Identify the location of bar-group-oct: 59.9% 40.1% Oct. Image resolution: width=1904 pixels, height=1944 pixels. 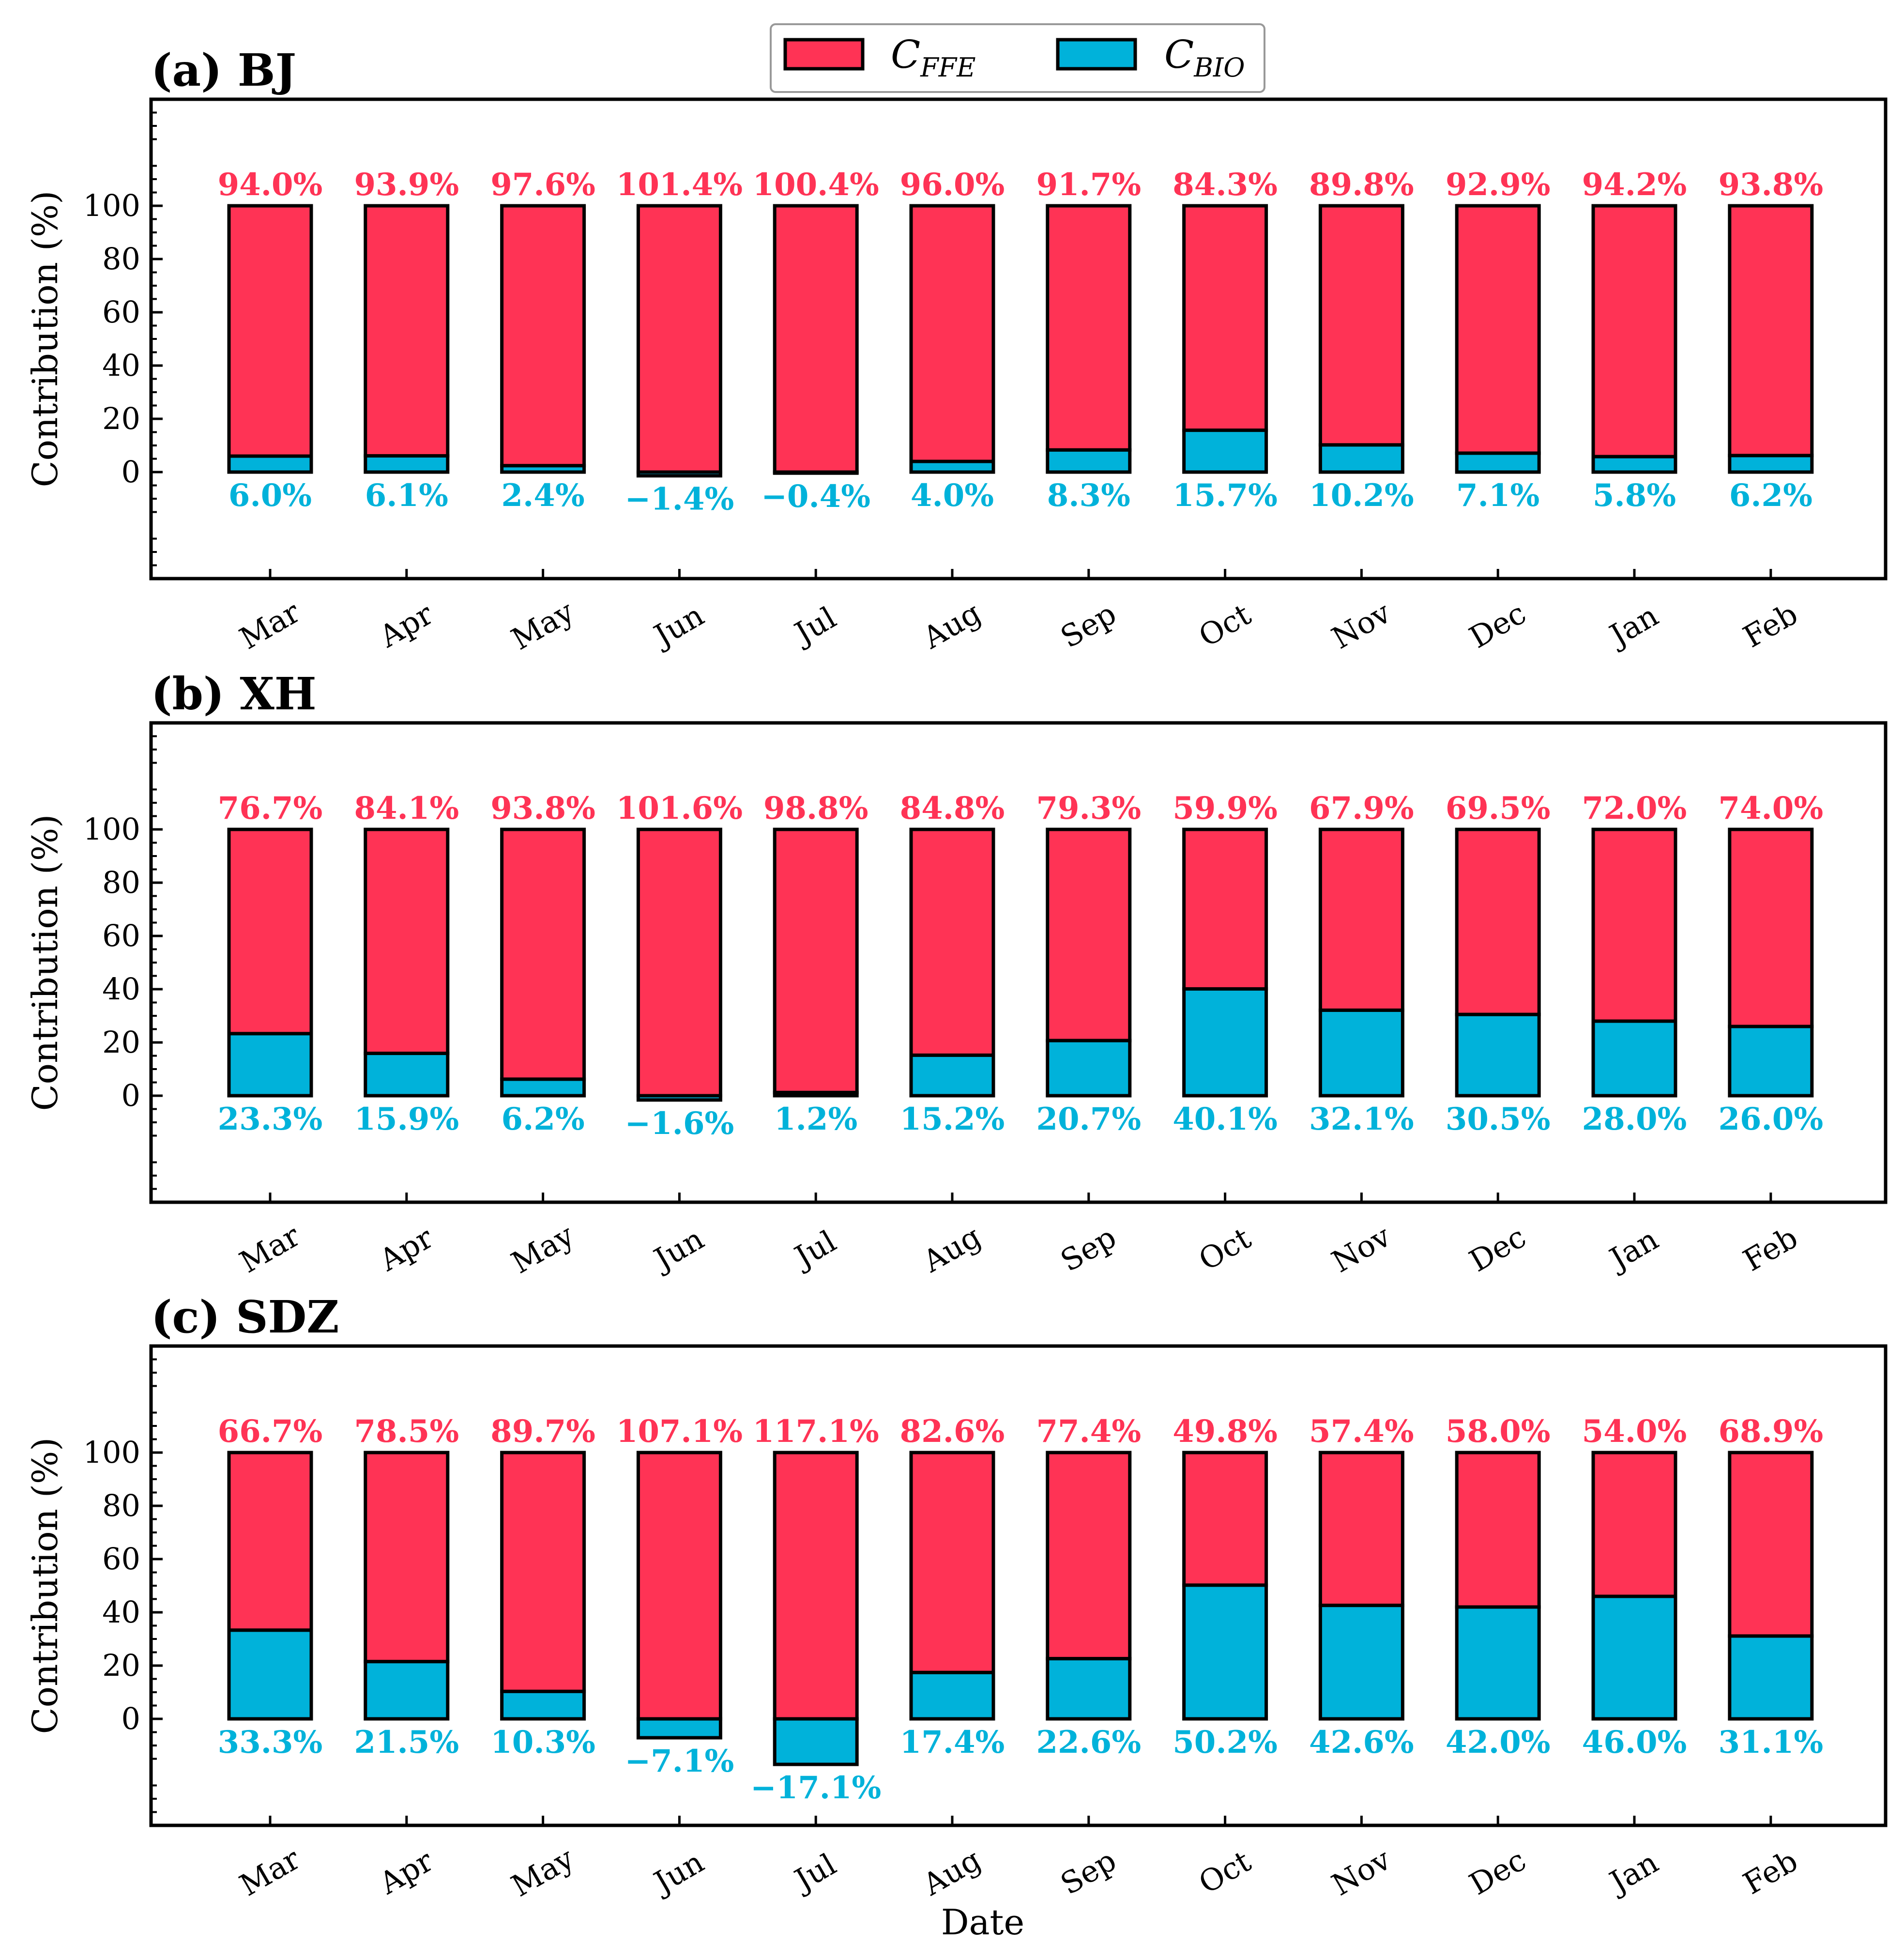
(1225, 1034).